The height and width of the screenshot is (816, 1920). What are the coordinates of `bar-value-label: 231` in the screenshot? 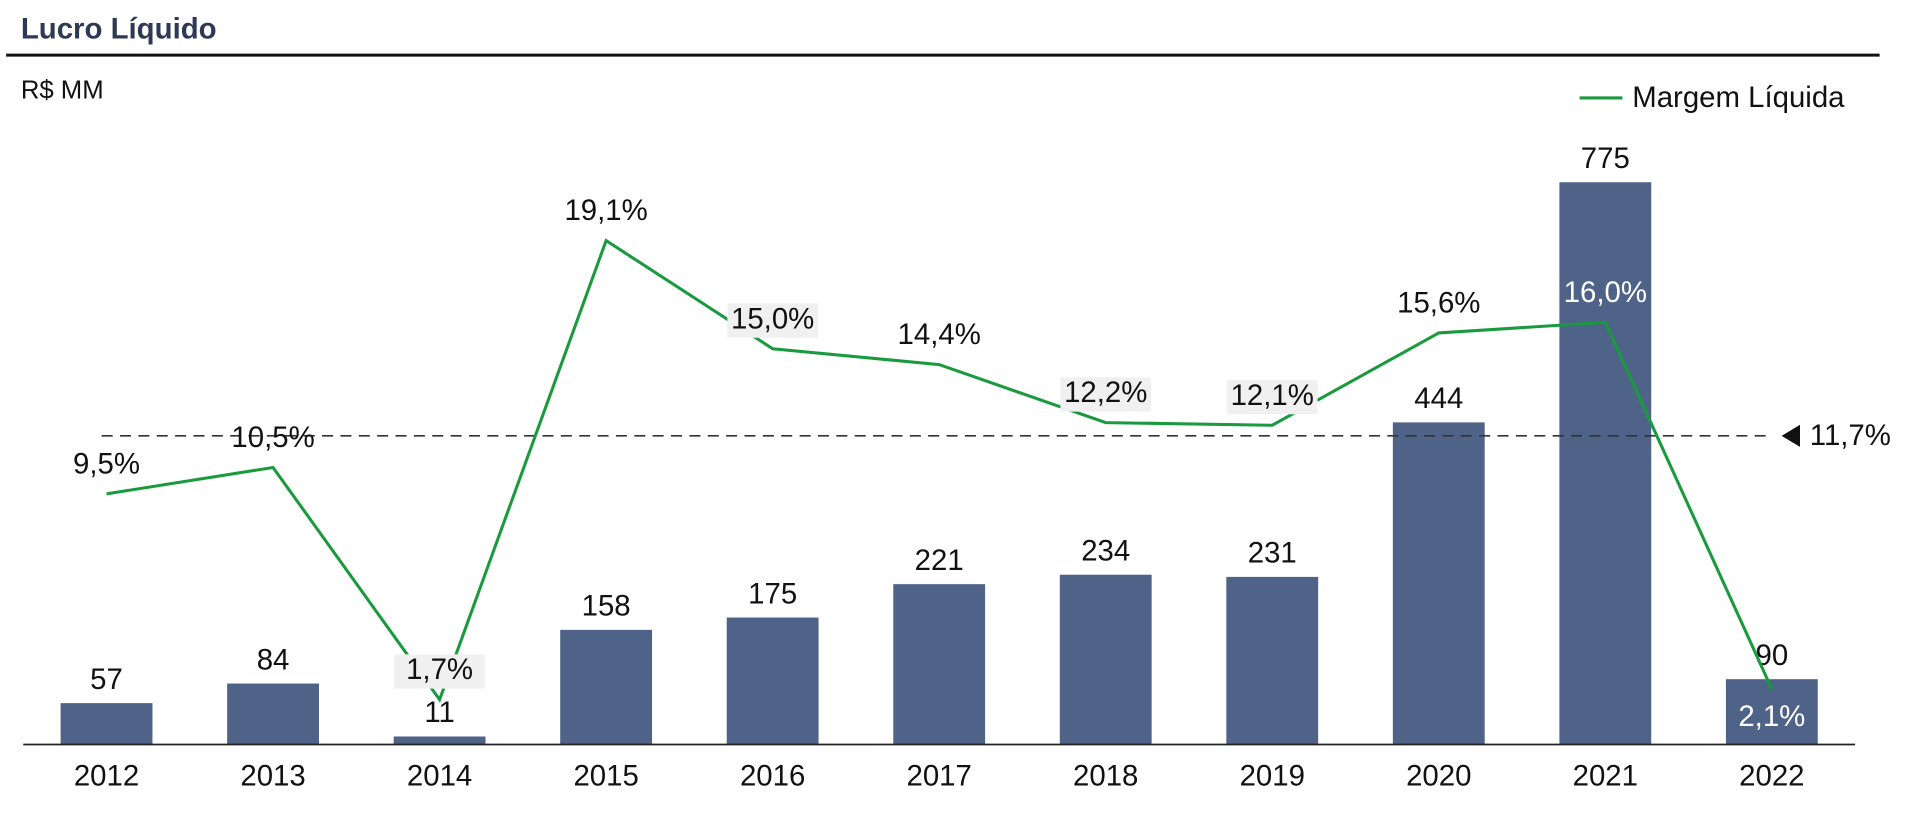 It's located at (1272, 553).